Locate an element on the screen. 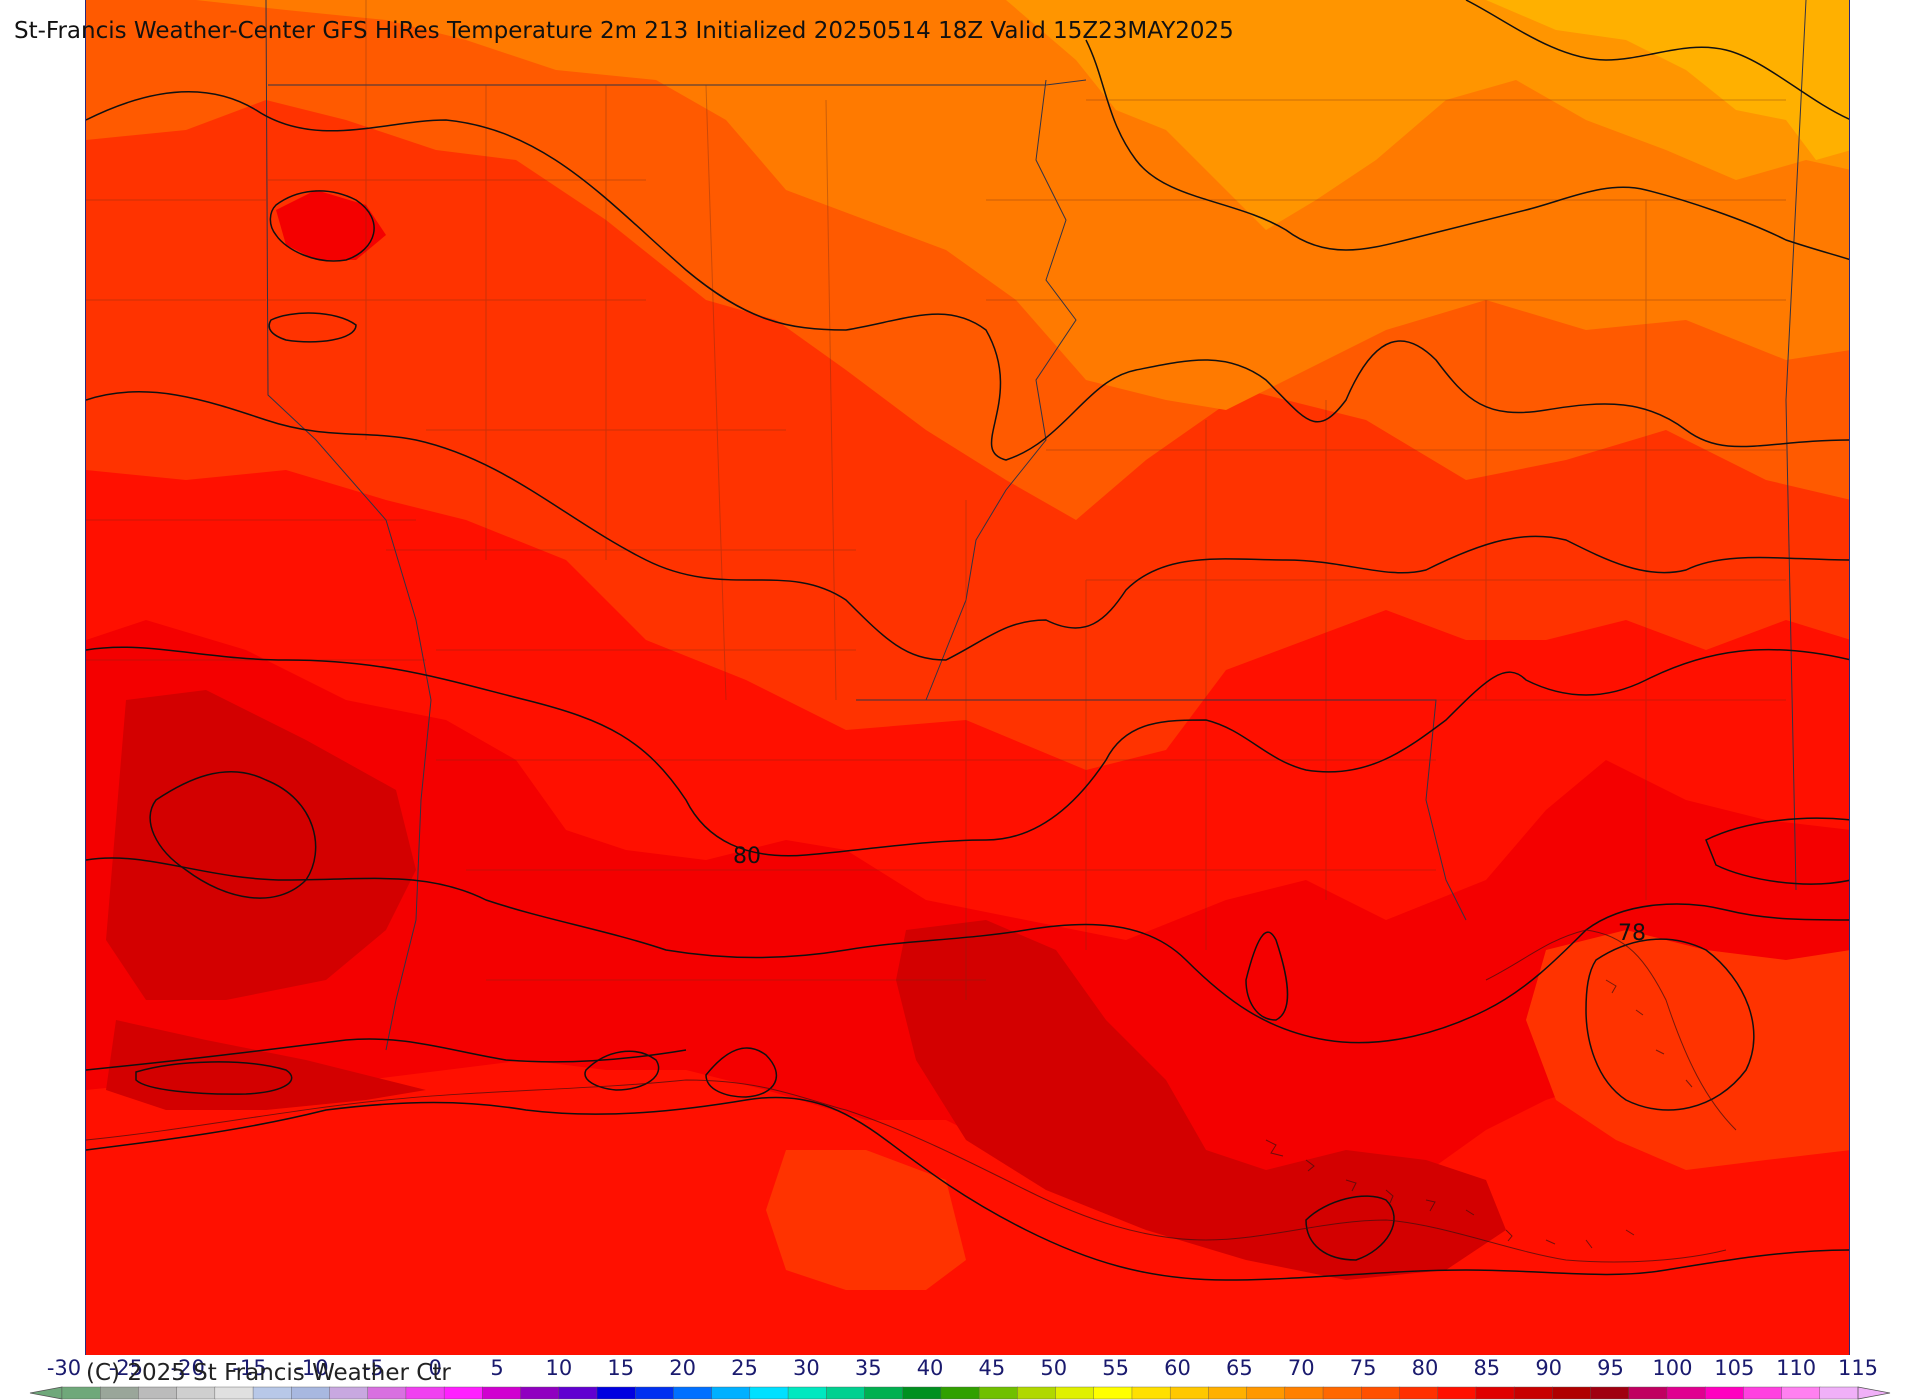 The width and height of the screenshot is (1920, 1400). river-border is located at coordinates (1001, 390).